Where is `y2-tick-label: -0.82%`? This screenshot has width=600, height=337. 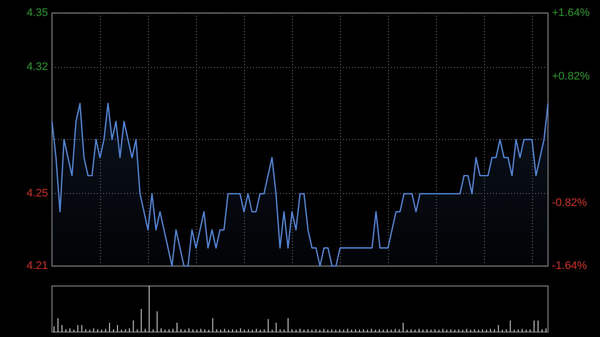
y2-tick-label: -0.82% is located at coordinates (570, 202).